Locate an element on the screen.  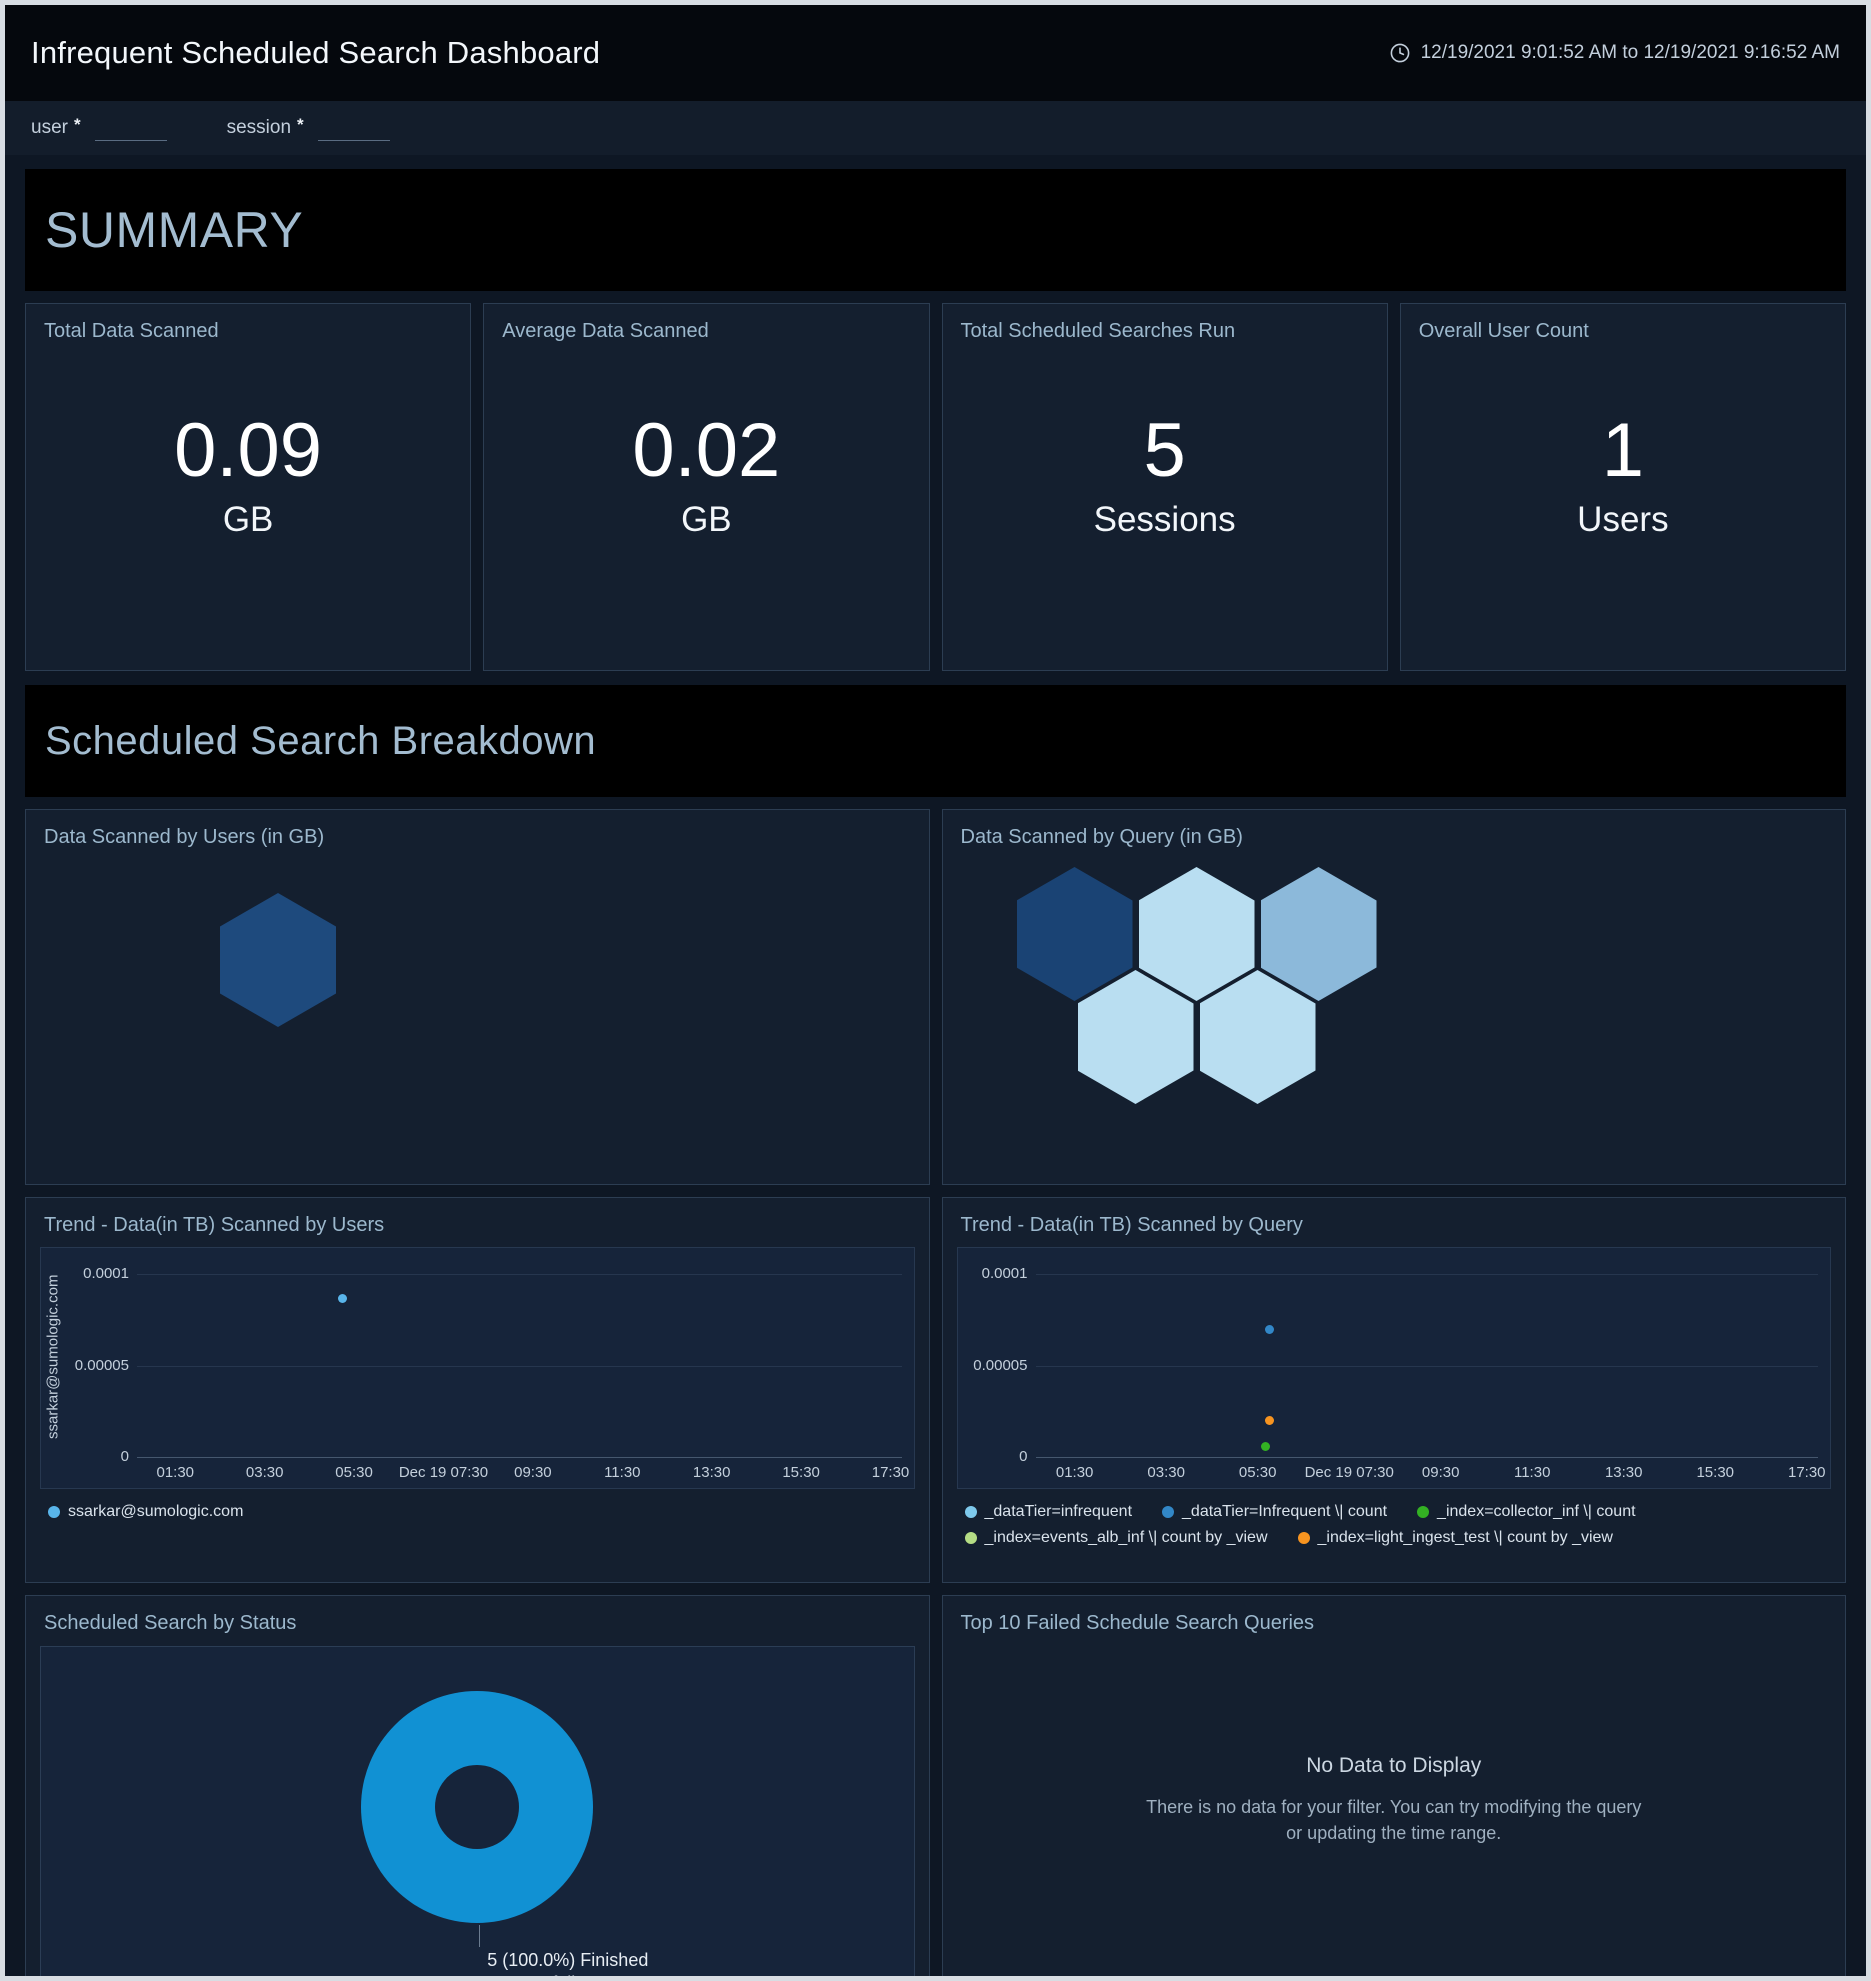
legend-item: _dataTier=infrequent is located at coordinates (1048, 1512).